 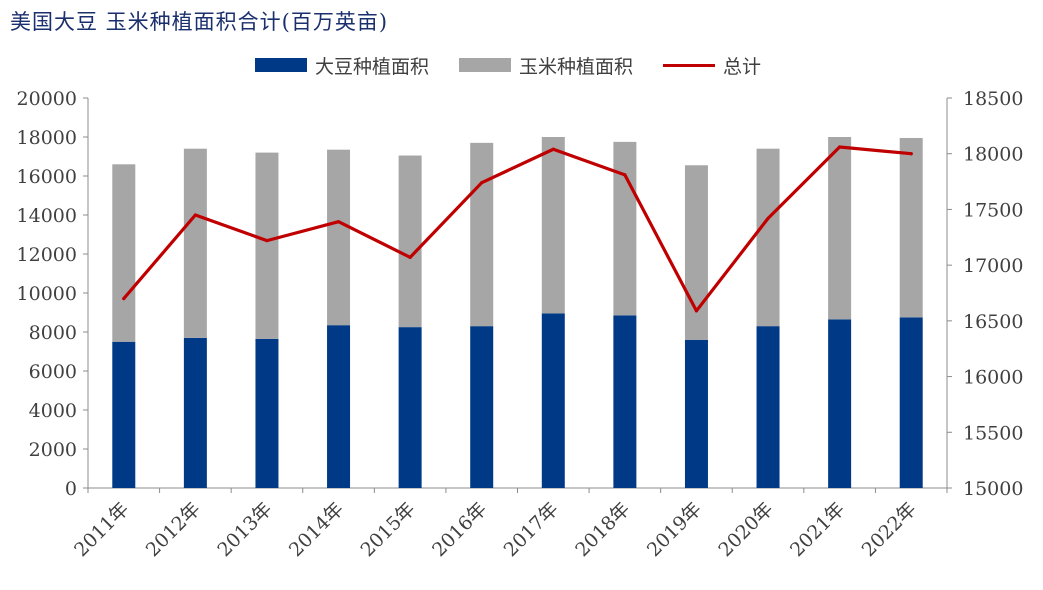 I want to click on x-tick-label: 2014年, so click(x=316, y=529).